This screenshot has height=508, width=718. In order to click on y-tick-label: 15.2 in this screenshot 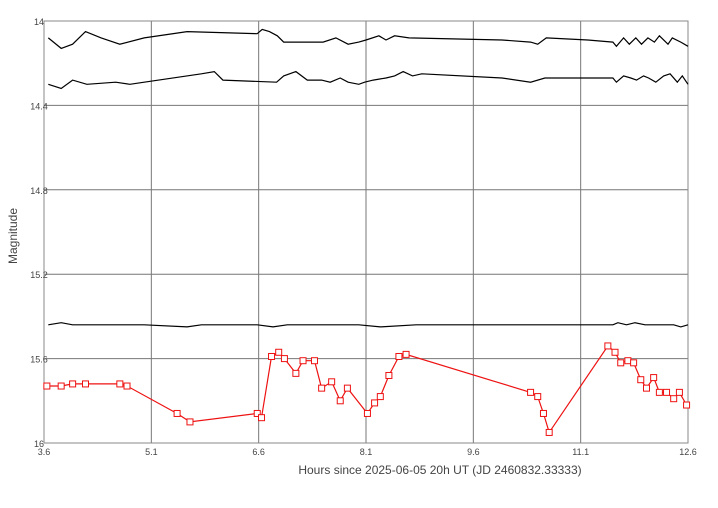, I will do `click(39, 275)`.